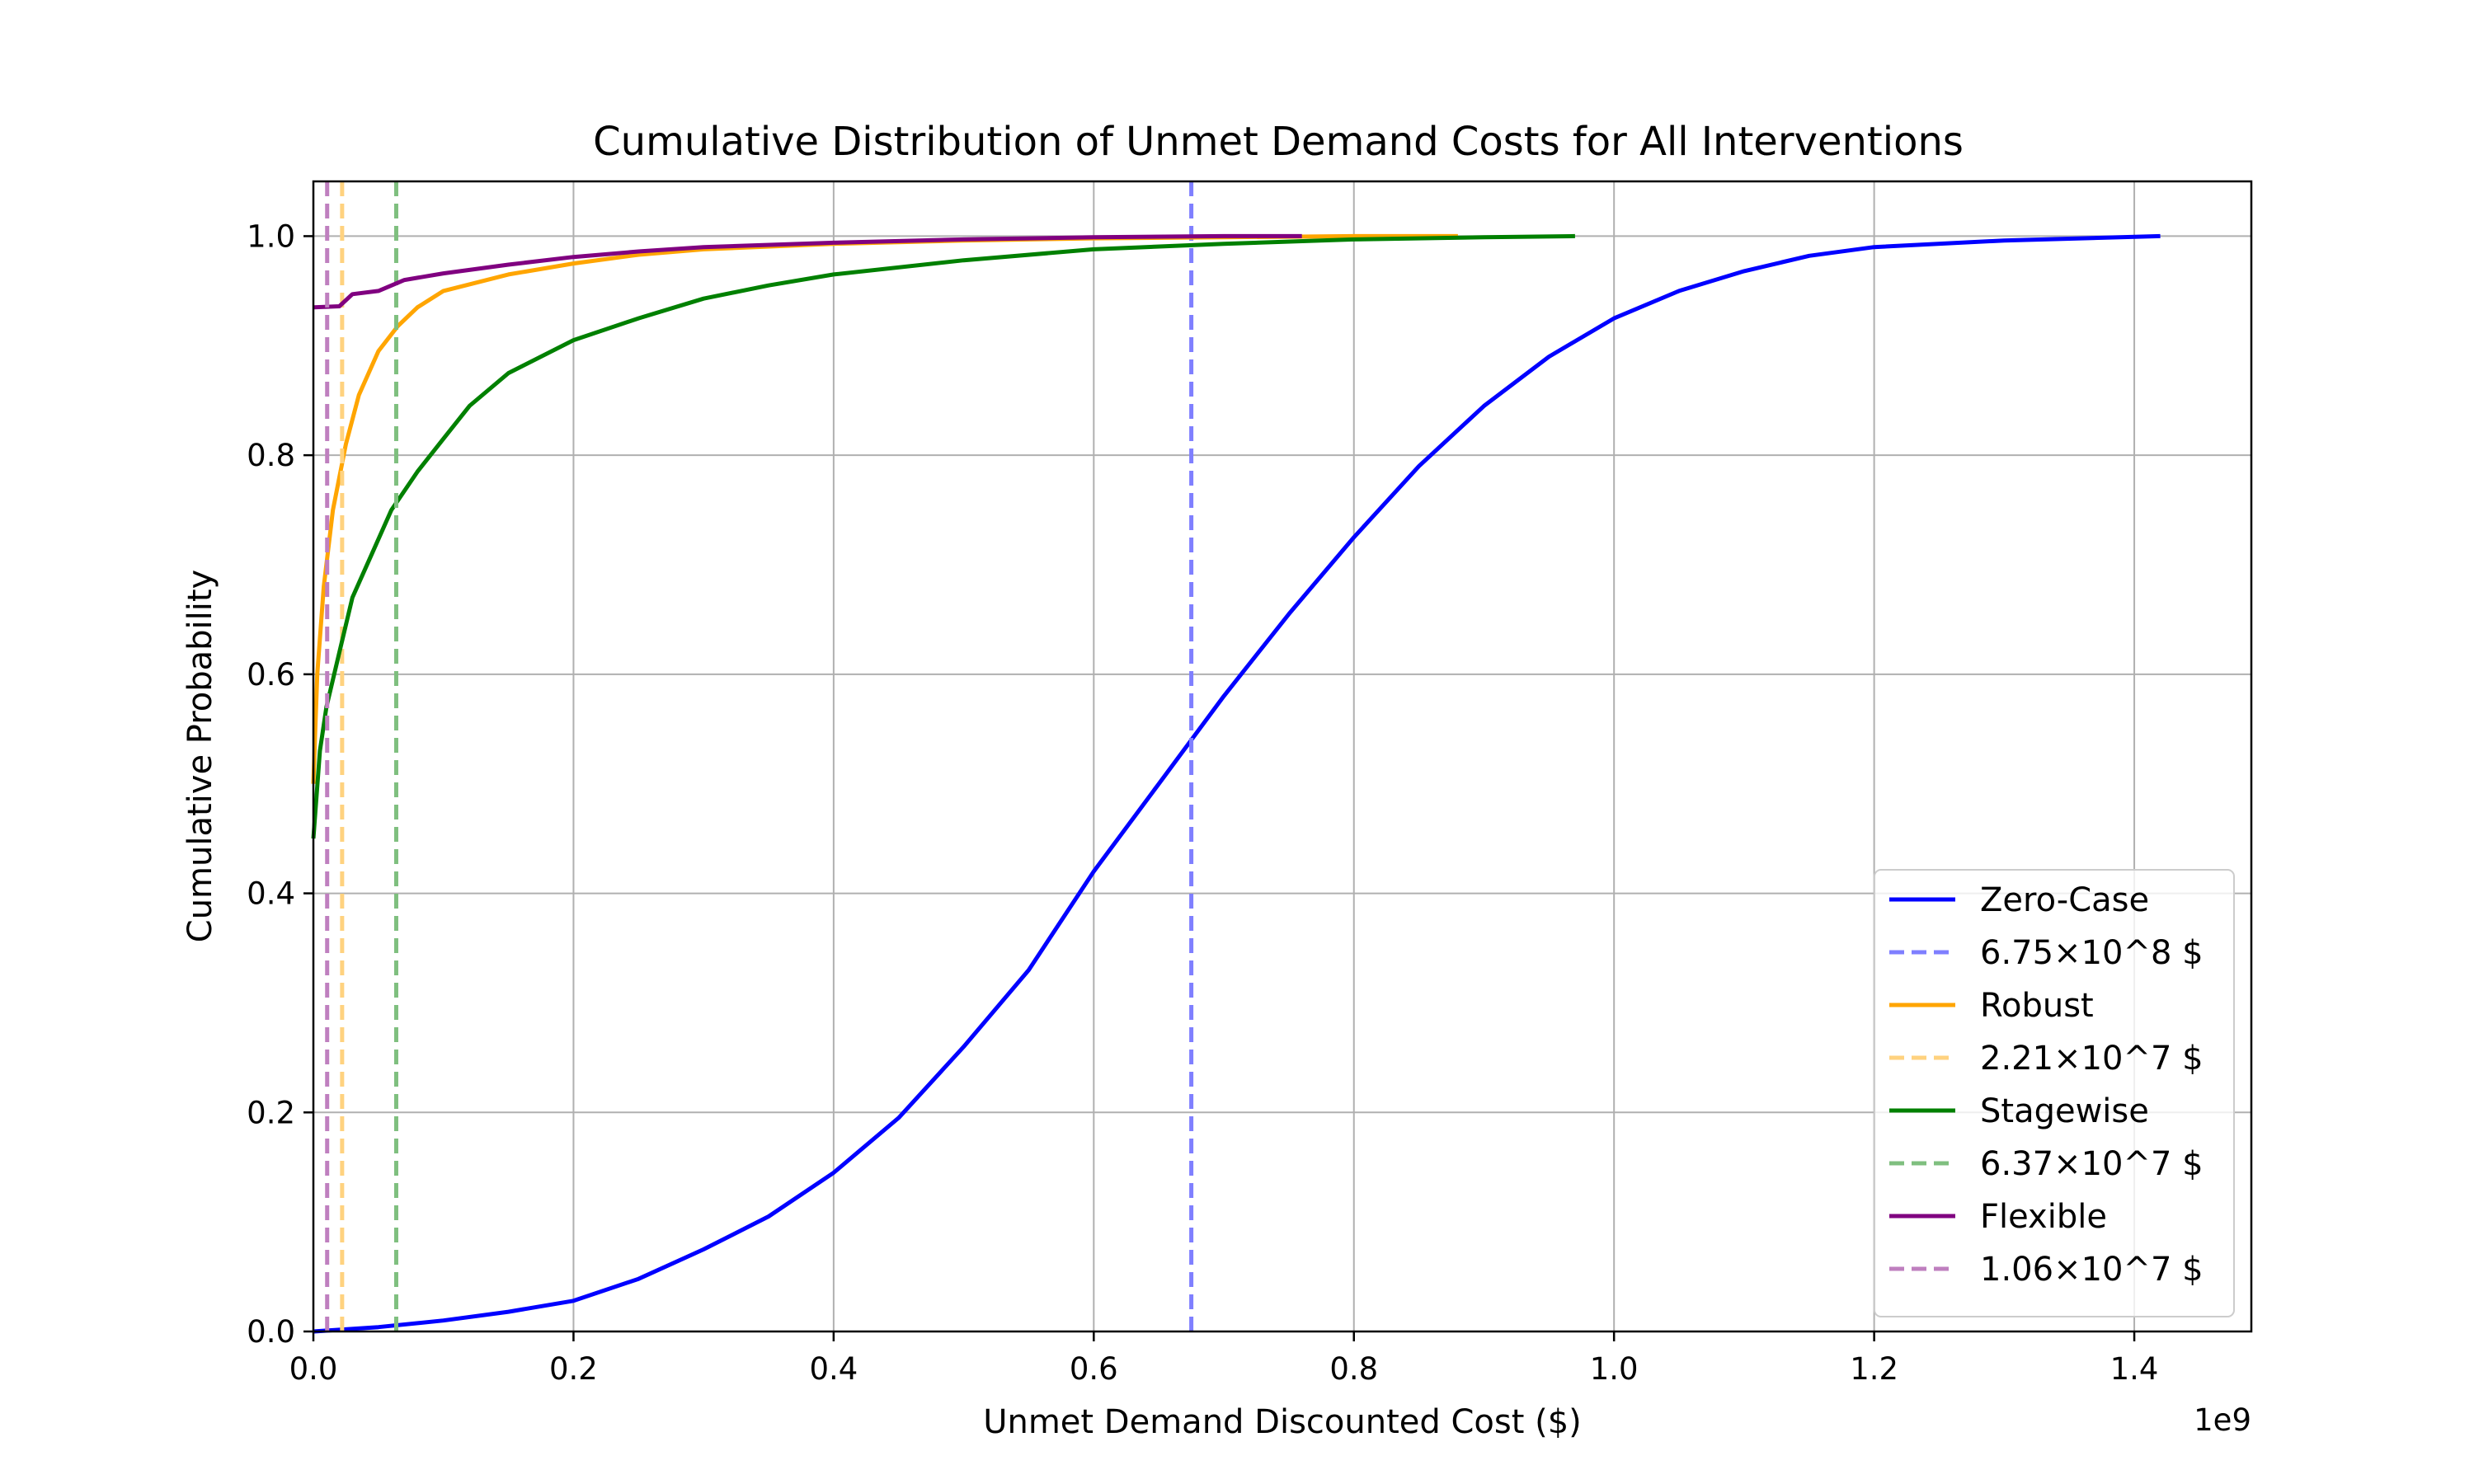 This screenshot has height=1484, width=2474. What do you see at coordinates (271, 236) in the screenshot?
I see `y-tick-label: 1.0` at bounding box center [271, 236].